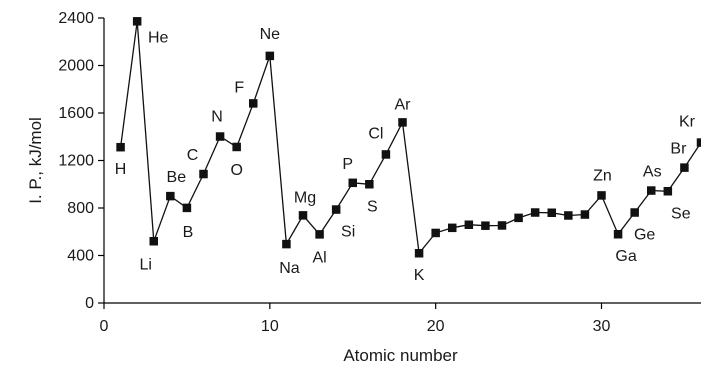 The height and width of the screenshot is (367, 701). Describe the element at coordinates (121, 169) in the screenshot. I see `element-label: H` at that location.